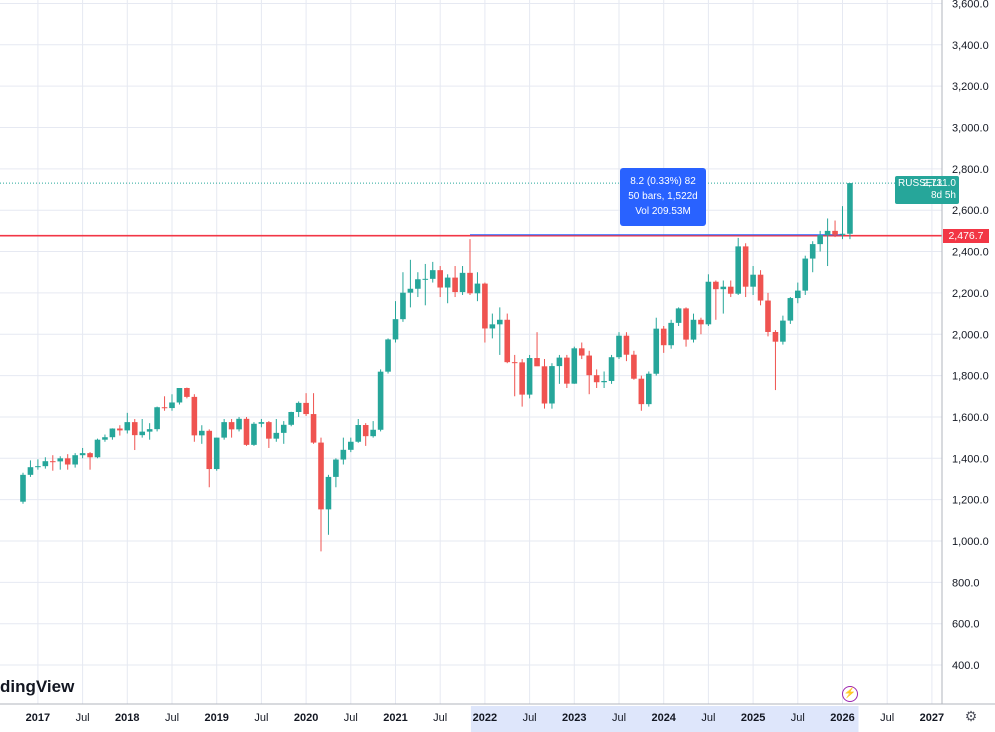  I want to click on price-tick-label: 1,000.0, so click(970, 542).